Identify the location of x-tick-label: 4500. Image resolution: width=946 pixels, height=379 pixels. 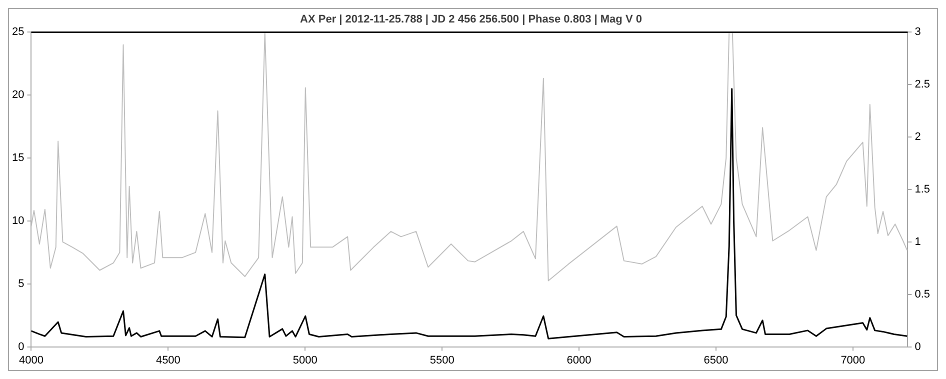
(168, 360).